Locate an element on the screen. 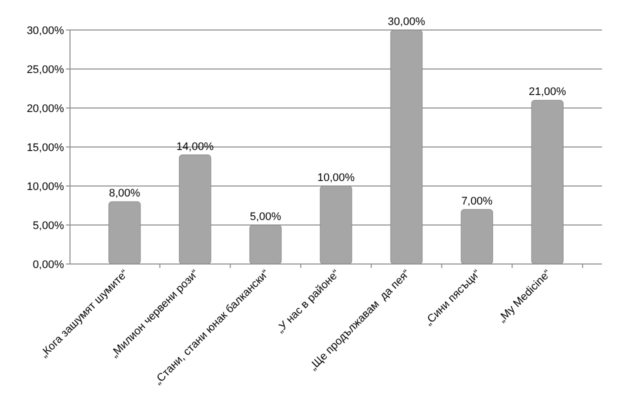 Image resolution: width=640 pixels, height=420 pixels. y-tick-label: 5,00% is located at coordinates (48, 226).